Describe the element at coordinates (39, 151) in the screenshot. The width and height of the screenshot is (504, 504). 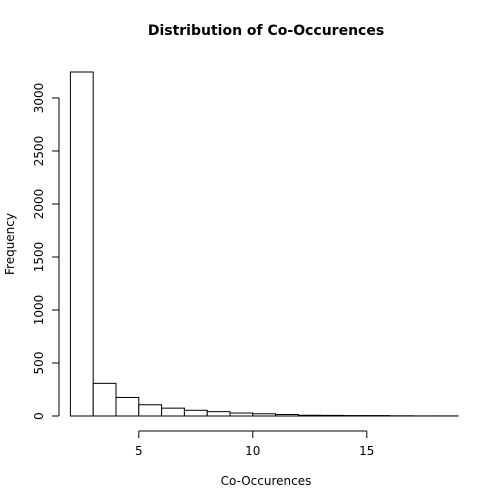
I see `y-tick-label: 2500` at that location.